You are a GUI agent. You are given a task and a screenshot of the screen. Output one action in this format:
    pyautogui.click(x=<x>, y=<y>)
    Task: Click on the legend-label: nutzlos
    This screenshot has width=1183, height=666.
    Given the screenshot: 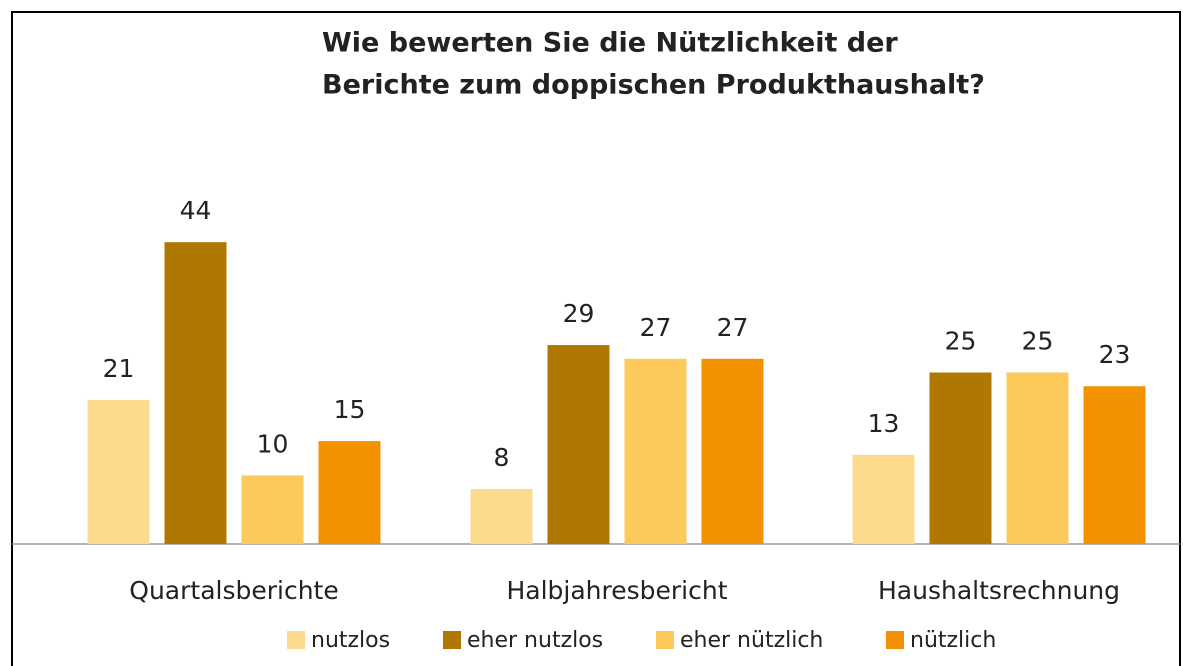 What is the action you would take?
    pyautogui.click(x=350, y=640)
    